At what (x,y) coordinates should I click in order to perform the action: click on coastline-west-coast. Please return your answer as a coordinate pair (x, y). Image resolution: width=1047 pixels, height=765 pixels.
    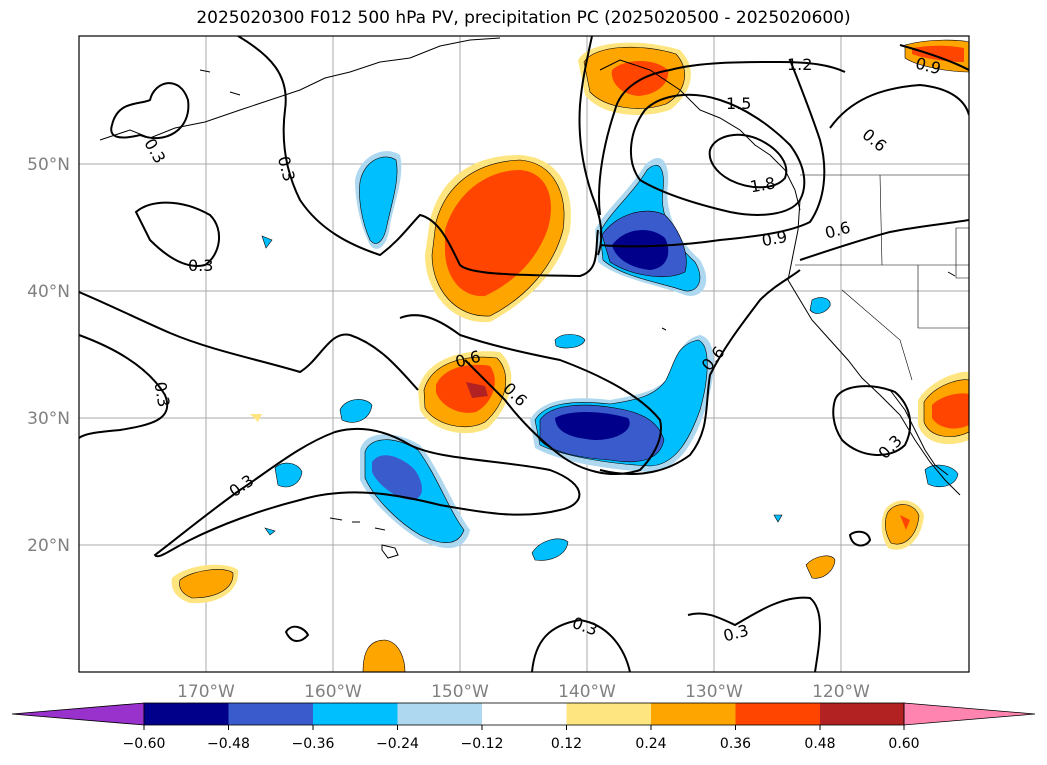
    Looking at the image, I should click on (874, 347).